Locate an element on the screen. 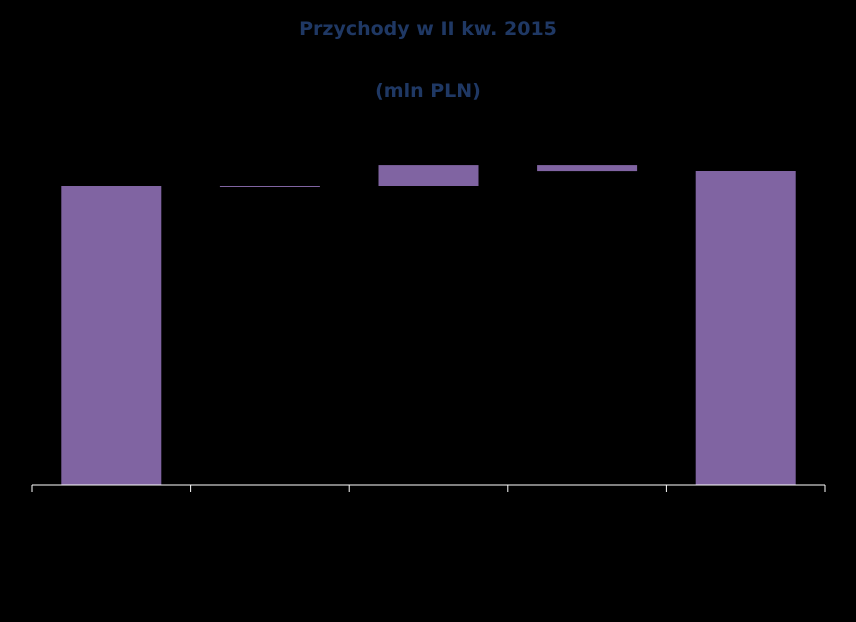 The height and width of the screenshot is (622, 856). chart-title: Przychody w II kw. 2015 is located at coordinates (428, 29).